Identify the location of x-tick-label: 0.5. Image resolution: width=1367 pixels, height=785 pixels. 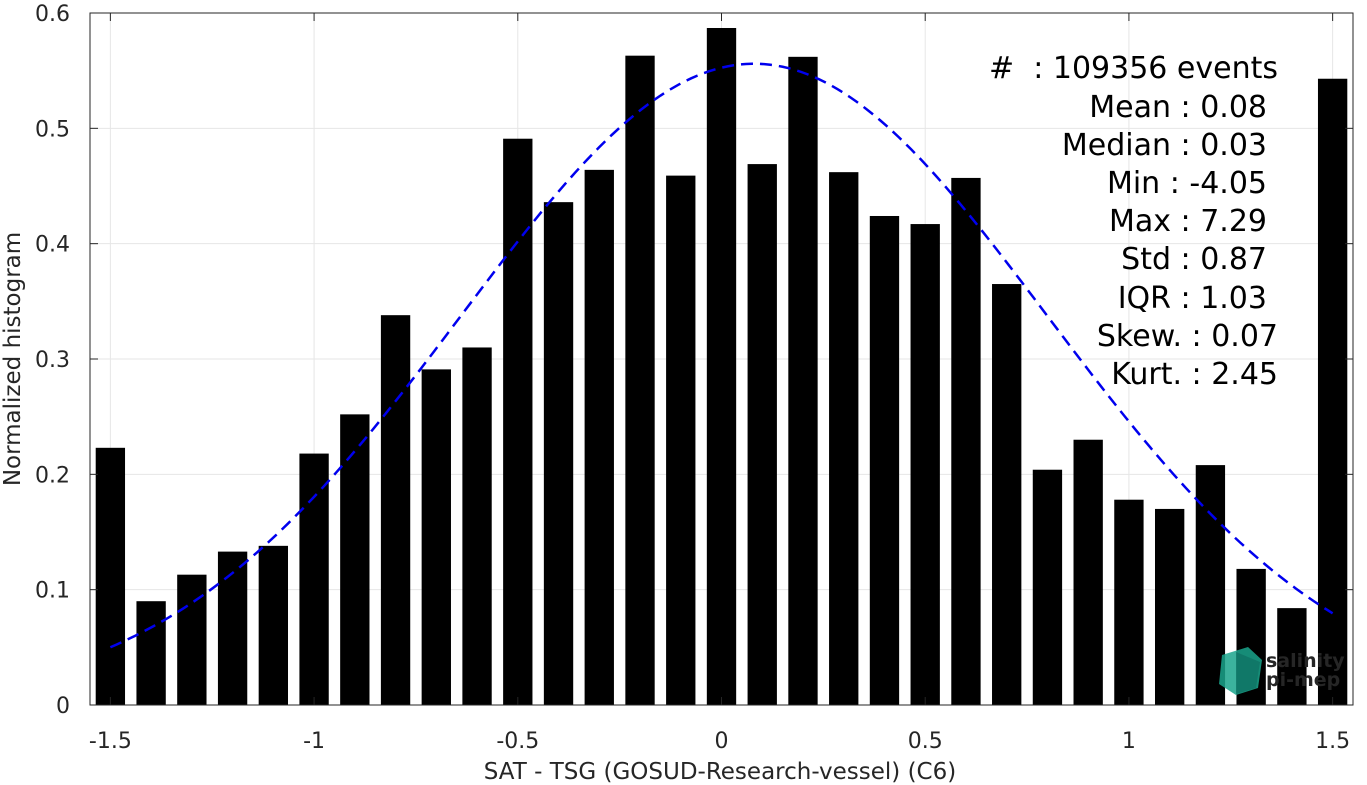
(925, 741).